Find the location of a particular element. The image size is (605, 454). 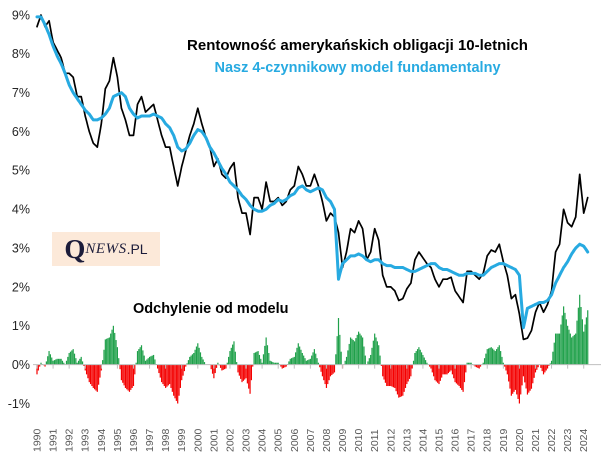

x-tick-label: 2008 is located at coordinates (327, 440).